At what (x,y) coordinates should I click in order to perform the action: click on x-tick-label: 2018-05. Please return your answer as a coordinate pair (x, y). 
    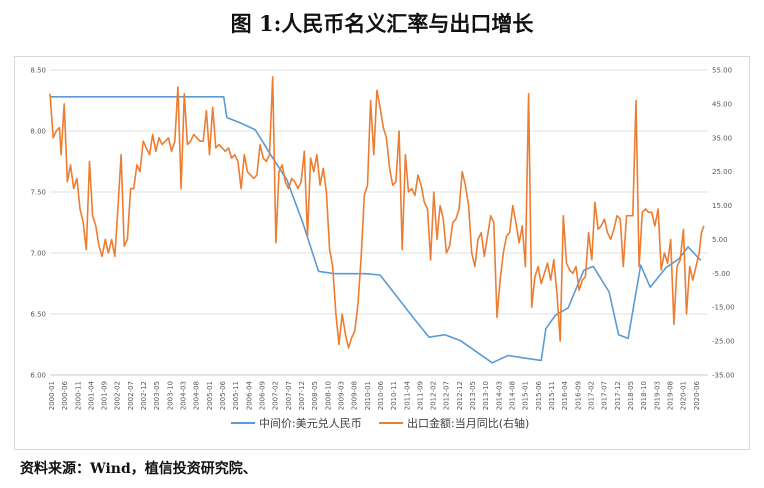
    Looking at the image, I should click on (631, 395).